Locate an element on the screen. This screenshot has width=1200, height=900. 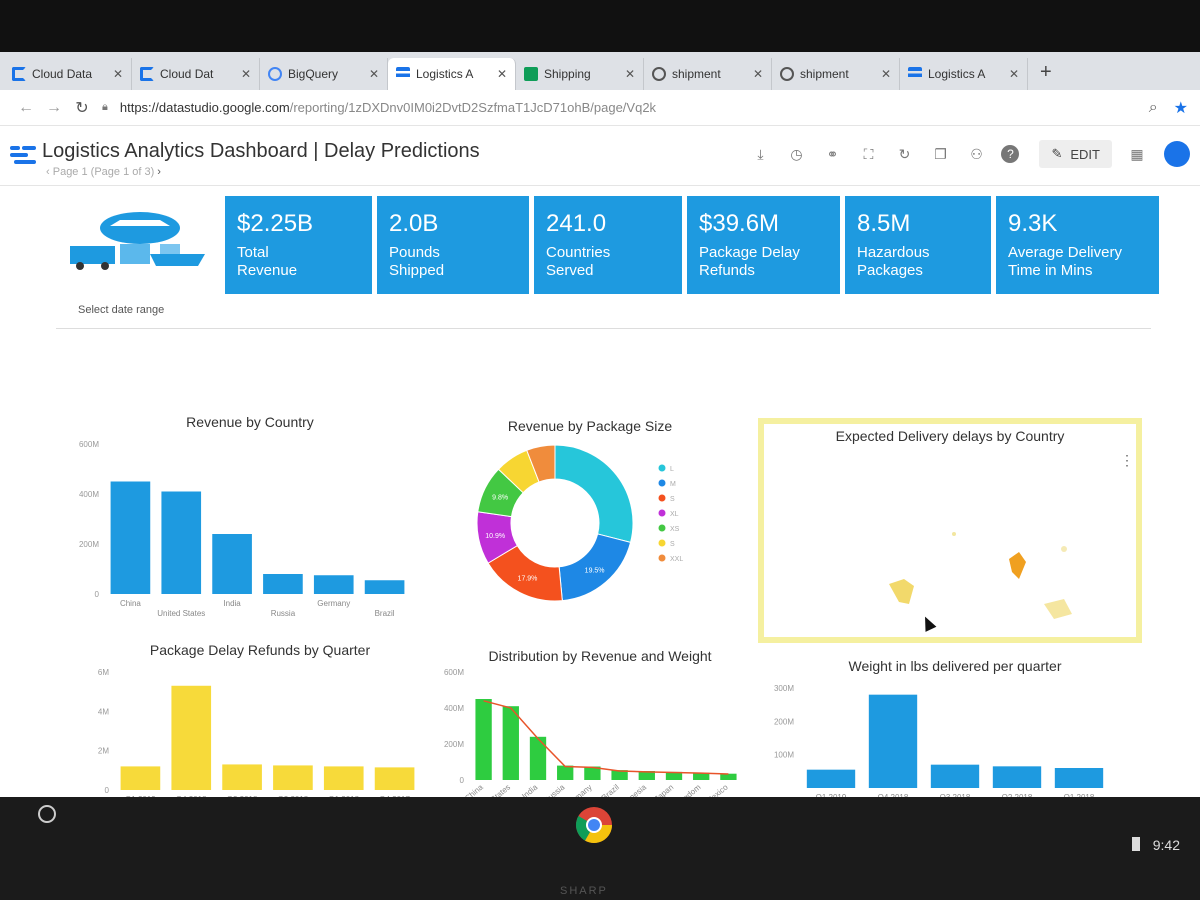
tab-cloud-data-2: Cloud Dat ✕ is located at coordinates (196, 74).